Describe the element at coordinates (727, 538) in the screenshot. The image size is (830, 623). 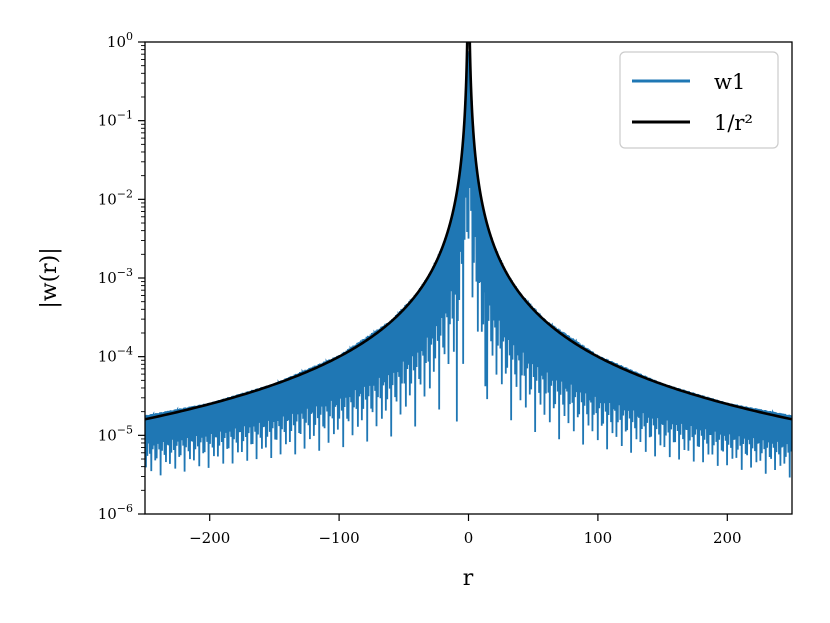
I see `x-tick-label: 200` at that location.